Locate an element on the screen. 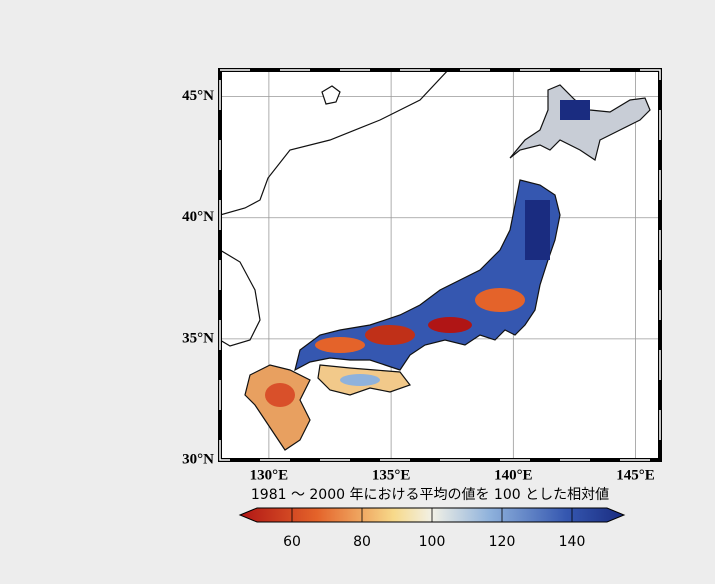 The image size is (715, 584). honshu is located at coordinates (427, 275).